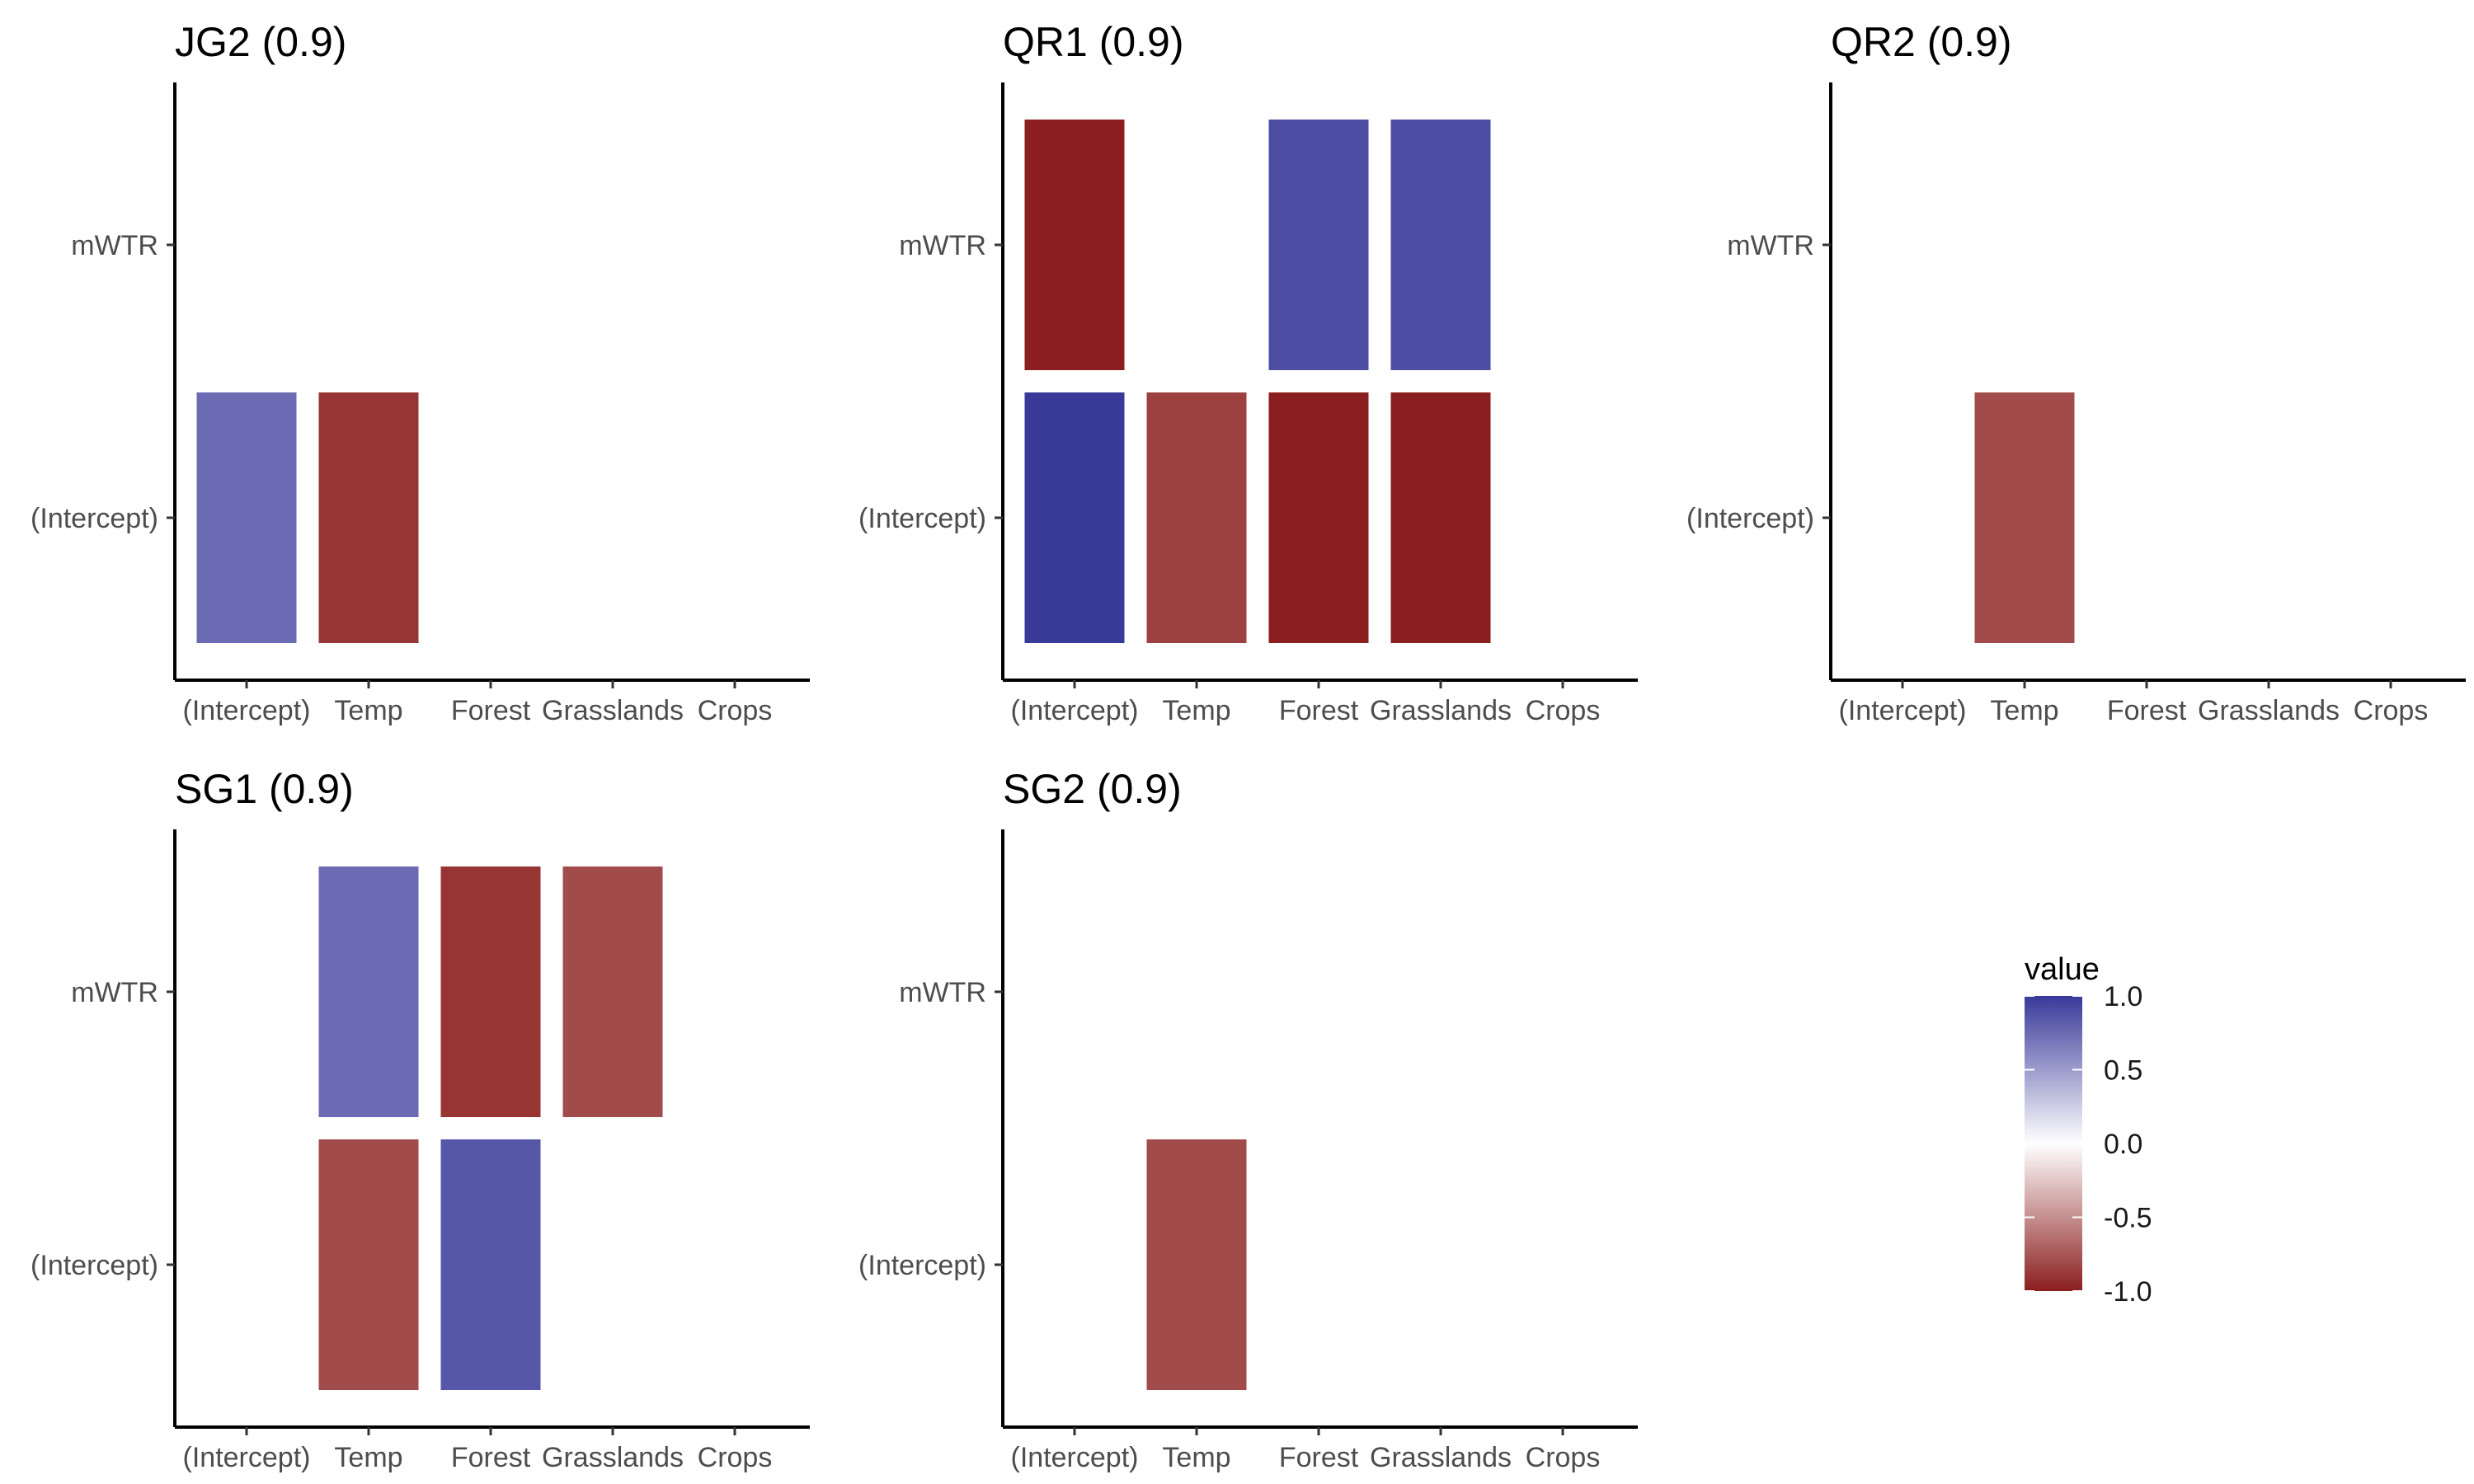 This screenshot has width=2474, height=1484. What do you see at coordinates (1093, 42) in the screenshot?
I see `panel-title: QR1 (0.9)` at bounding box center [1093, 42].